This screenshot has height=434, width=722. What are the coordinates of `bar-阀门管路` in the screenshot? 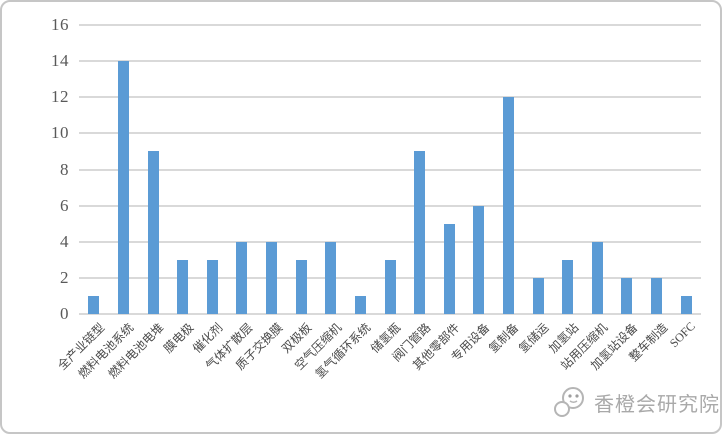 It's located at (420, 232).